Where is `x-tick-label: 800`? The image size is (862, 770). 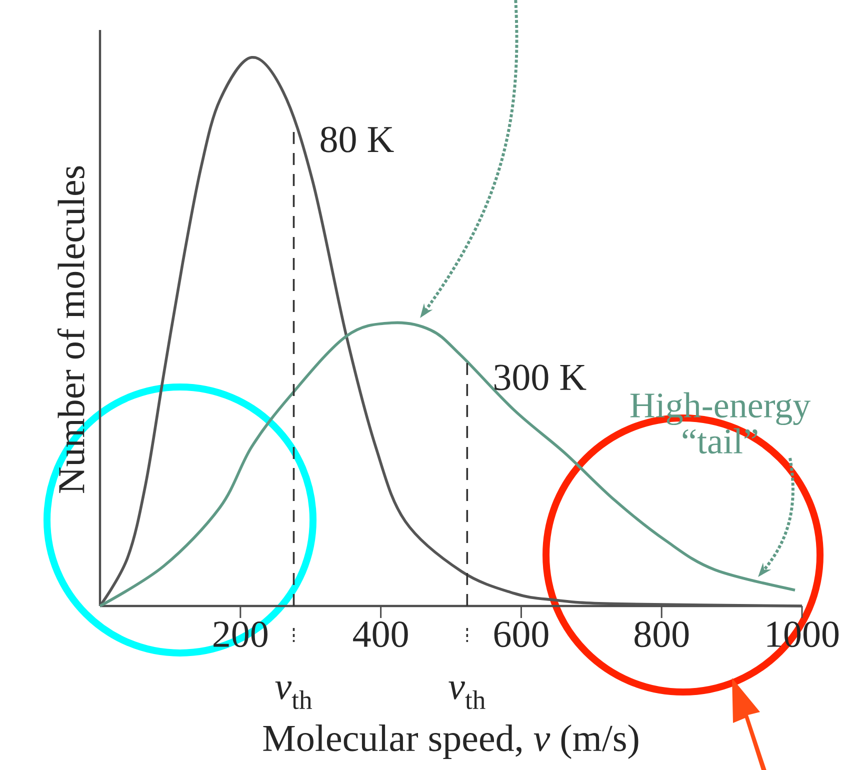
x-tick-label: 800 is located at coordinates (661, 635).